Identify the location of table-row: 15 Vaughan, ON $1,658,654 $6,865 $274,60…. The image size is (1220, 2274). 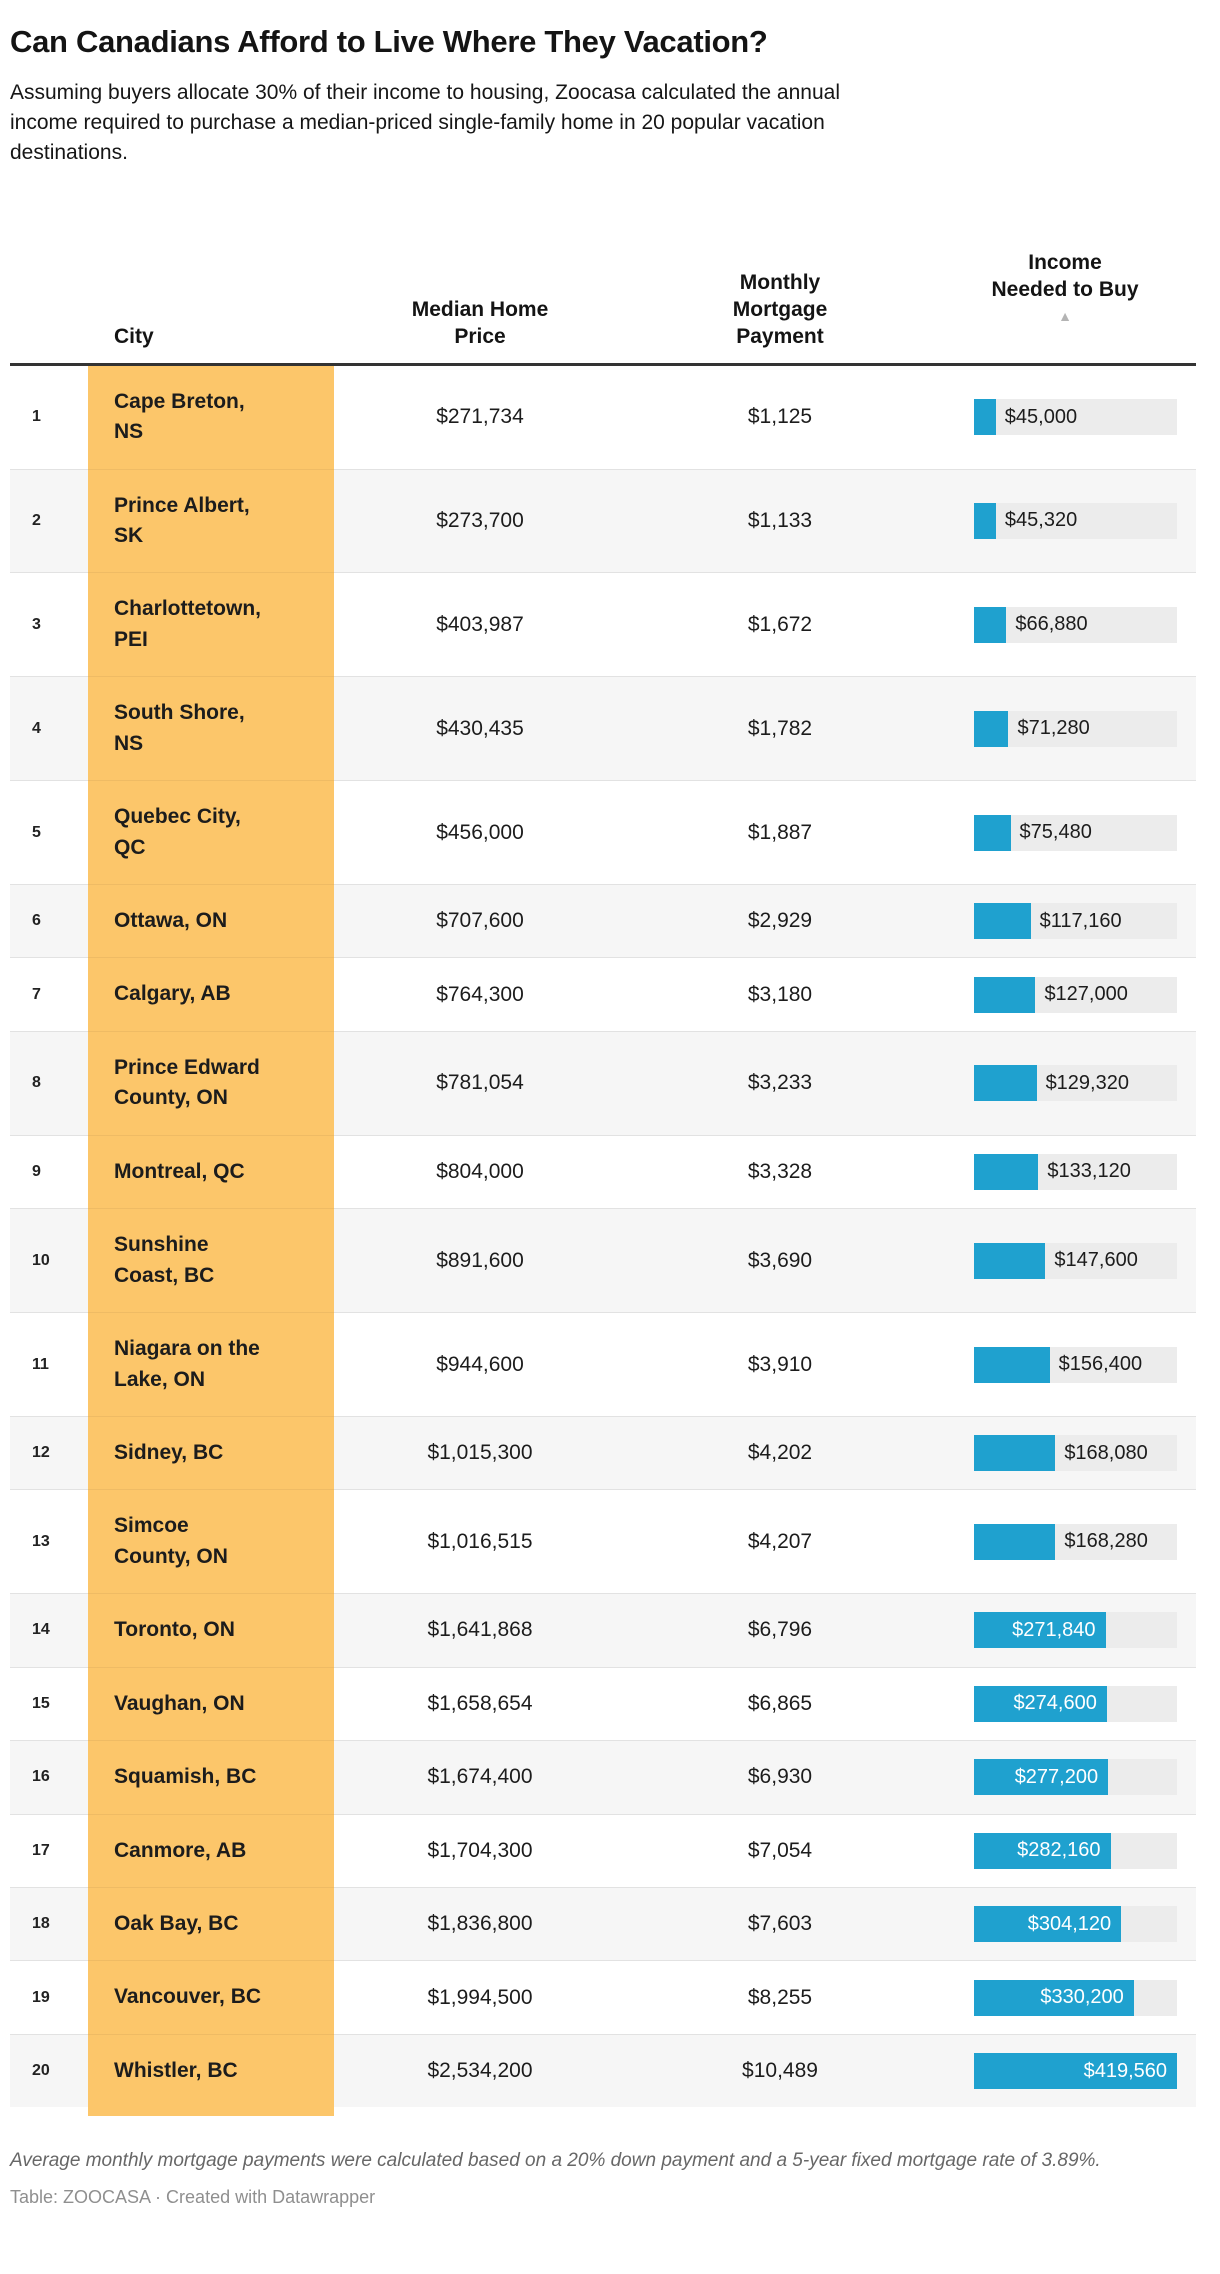
(603, 1703).